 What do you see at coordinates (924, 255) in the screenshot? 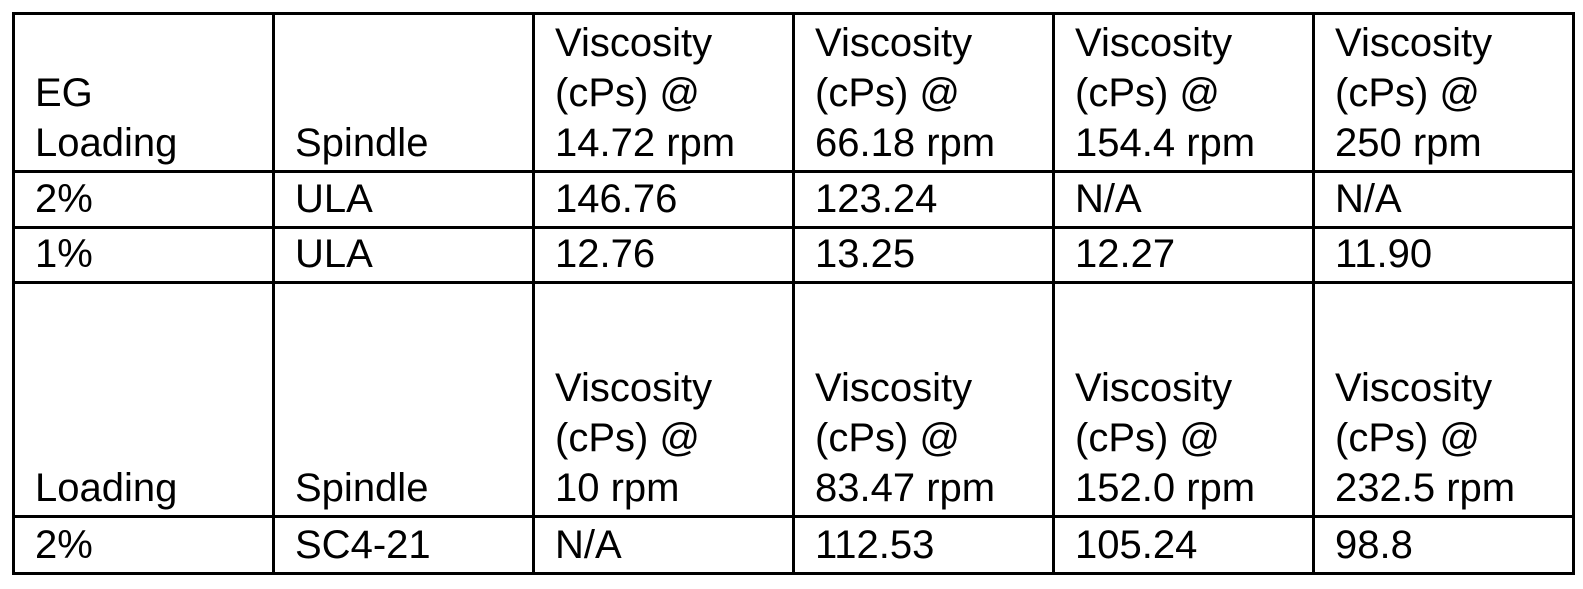
I see `table-cell: 13.25` at bounding box center [924, 255].